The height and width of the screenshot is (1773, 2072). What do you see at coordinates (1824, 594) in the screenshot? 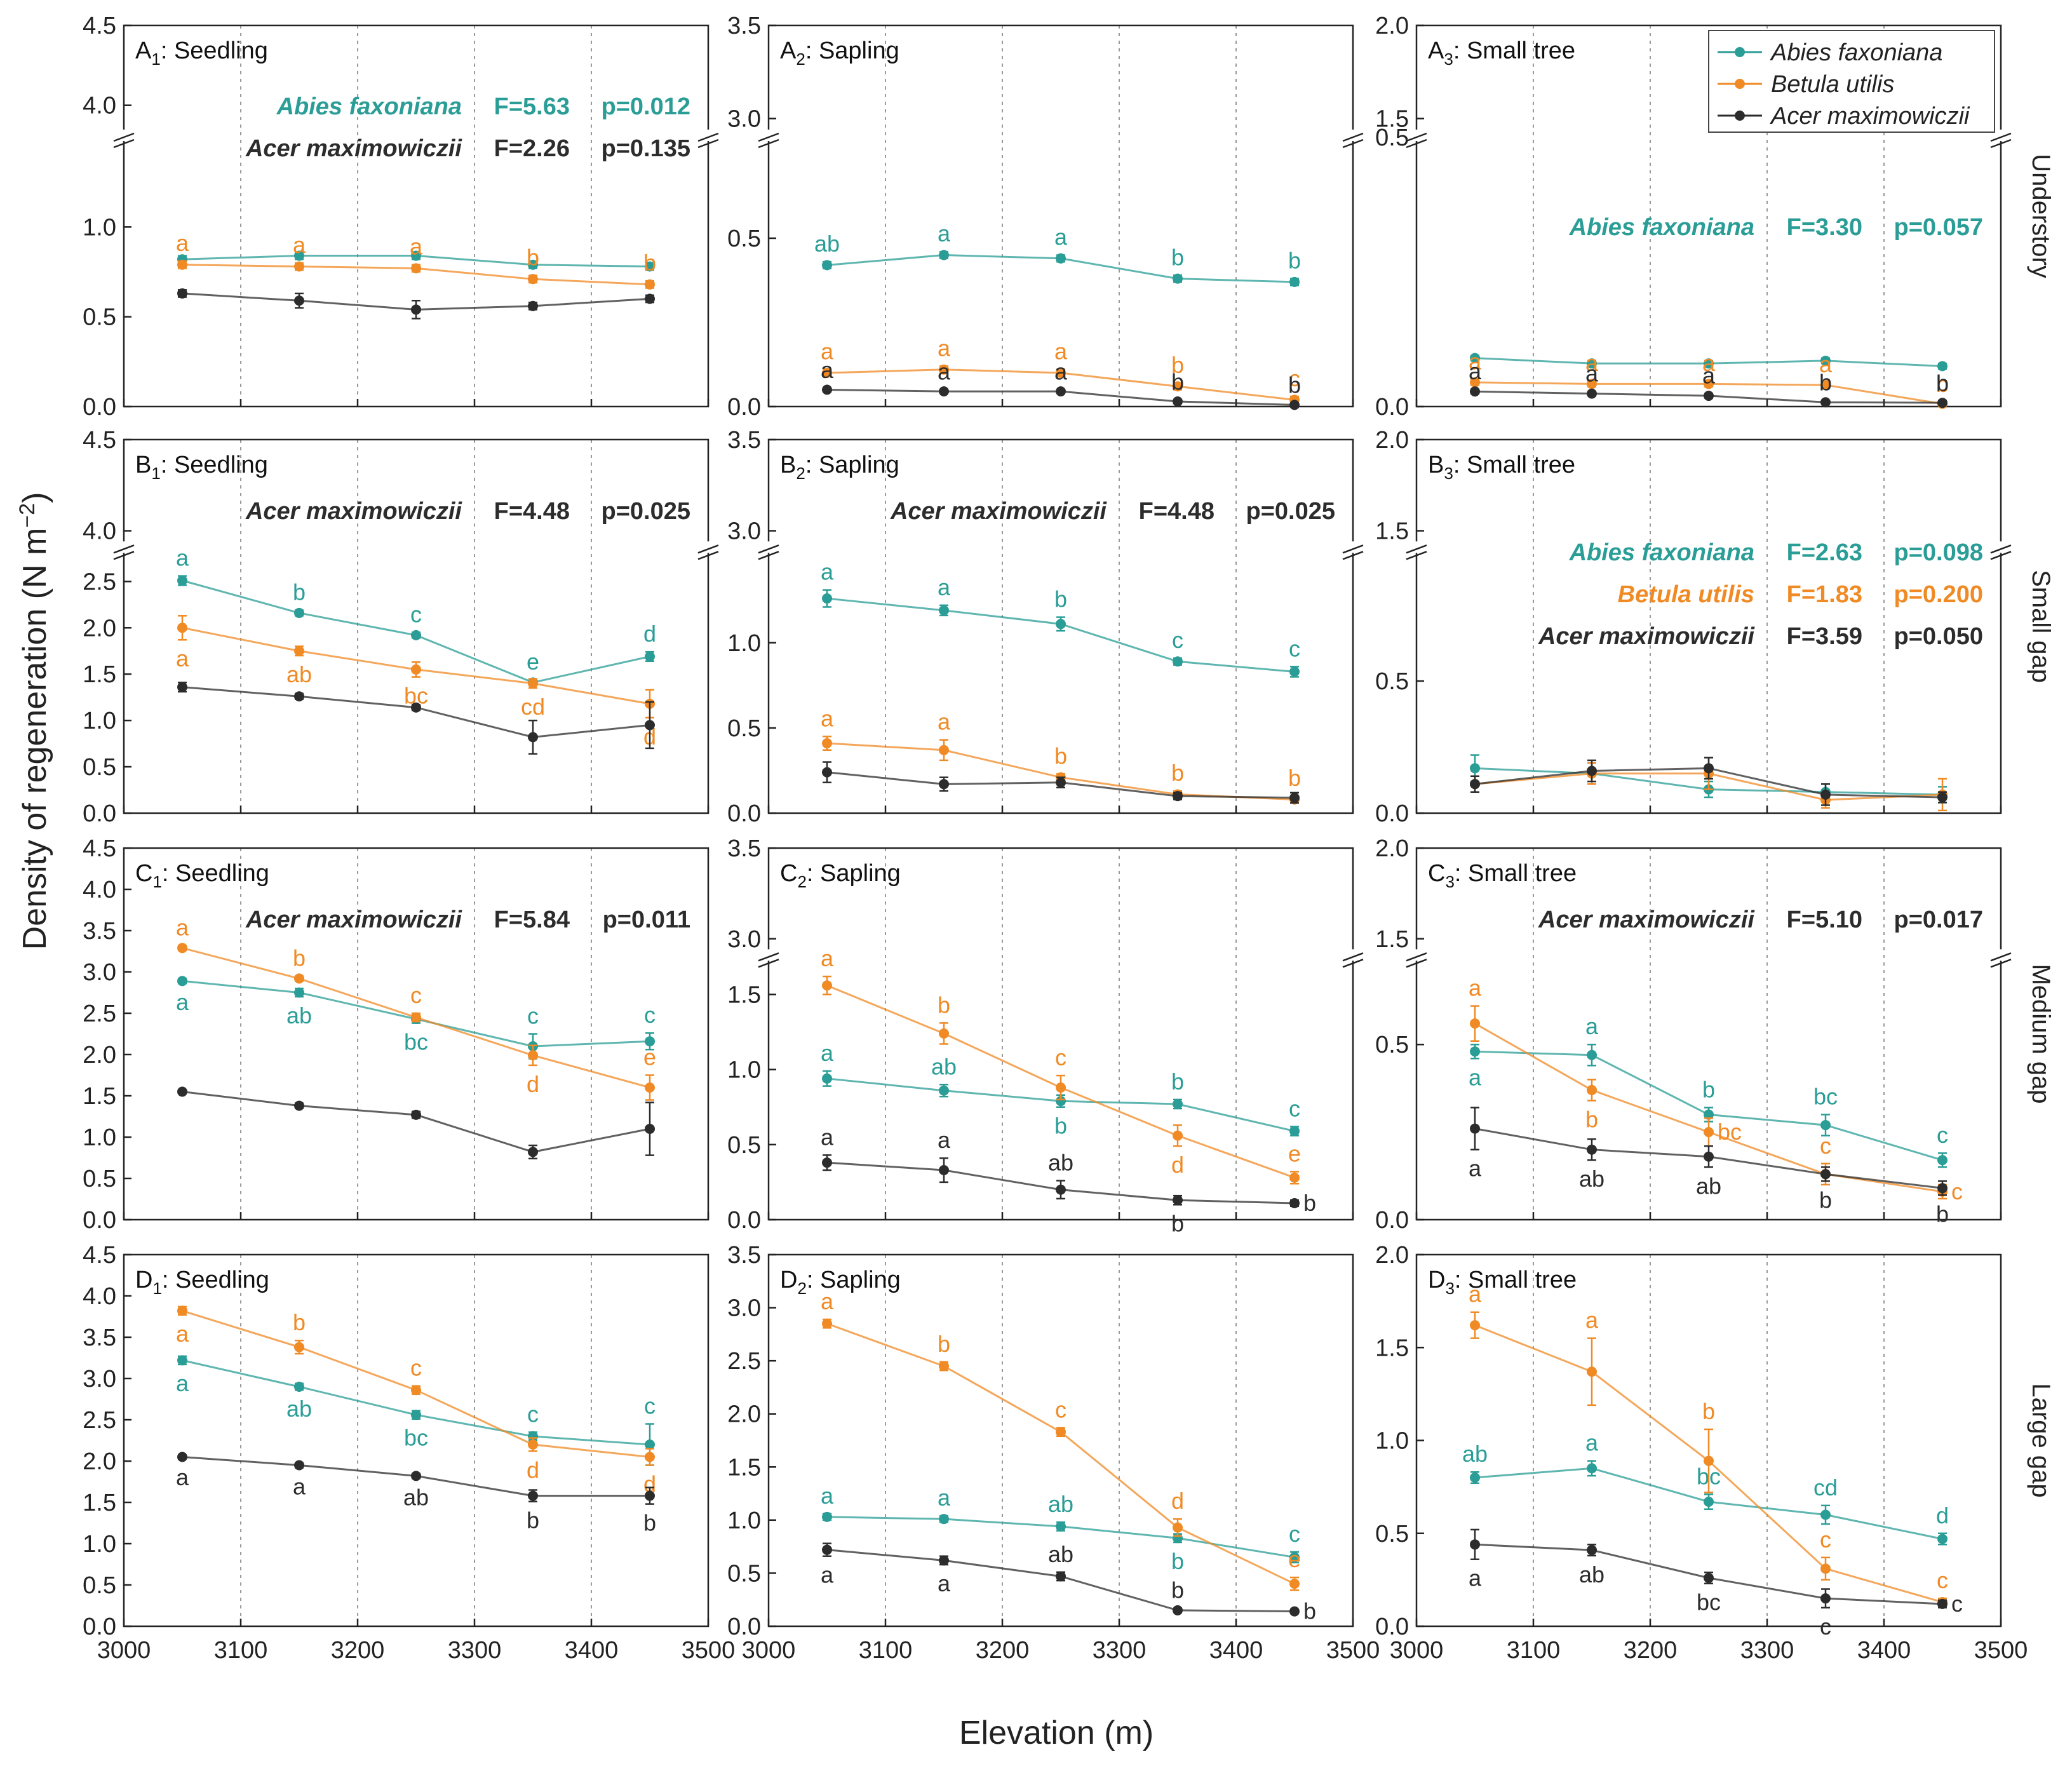
I see `stat-f: F=1.83` at bounding box center [1824, 594].